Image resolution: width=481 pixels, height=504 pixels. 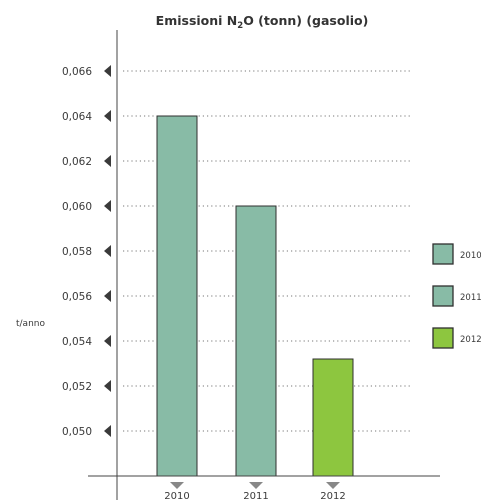 What do you see at coordinates (77, 387) in the screenshot?
I see `y-tick-label: 0,052` at bounding box center [77, 387].